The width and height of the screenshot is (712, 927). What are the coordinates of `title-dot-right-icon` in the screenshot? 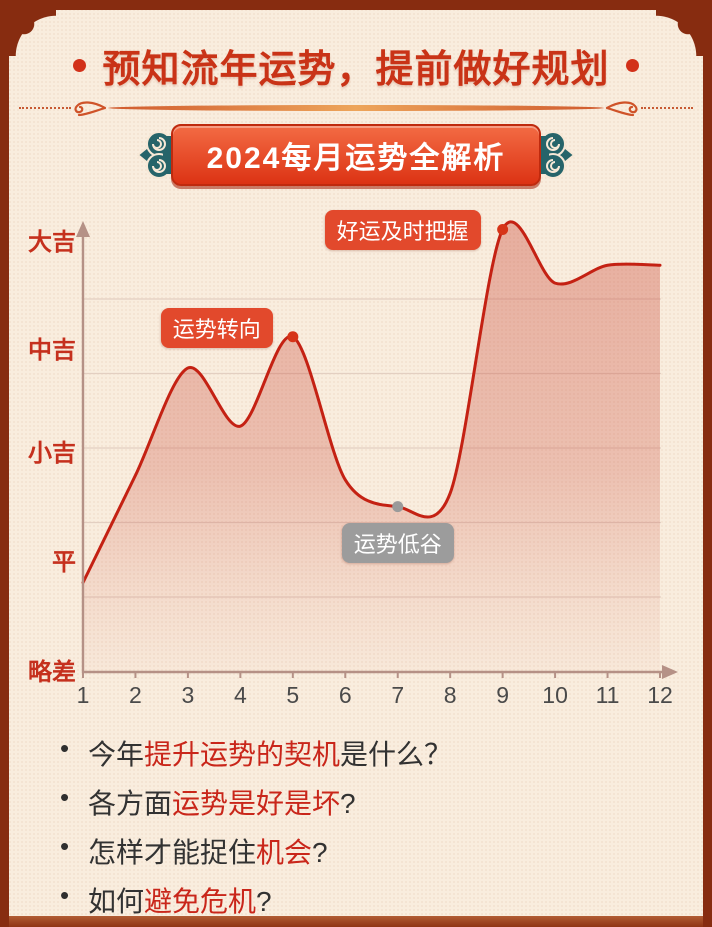 It's located at (632, 65).